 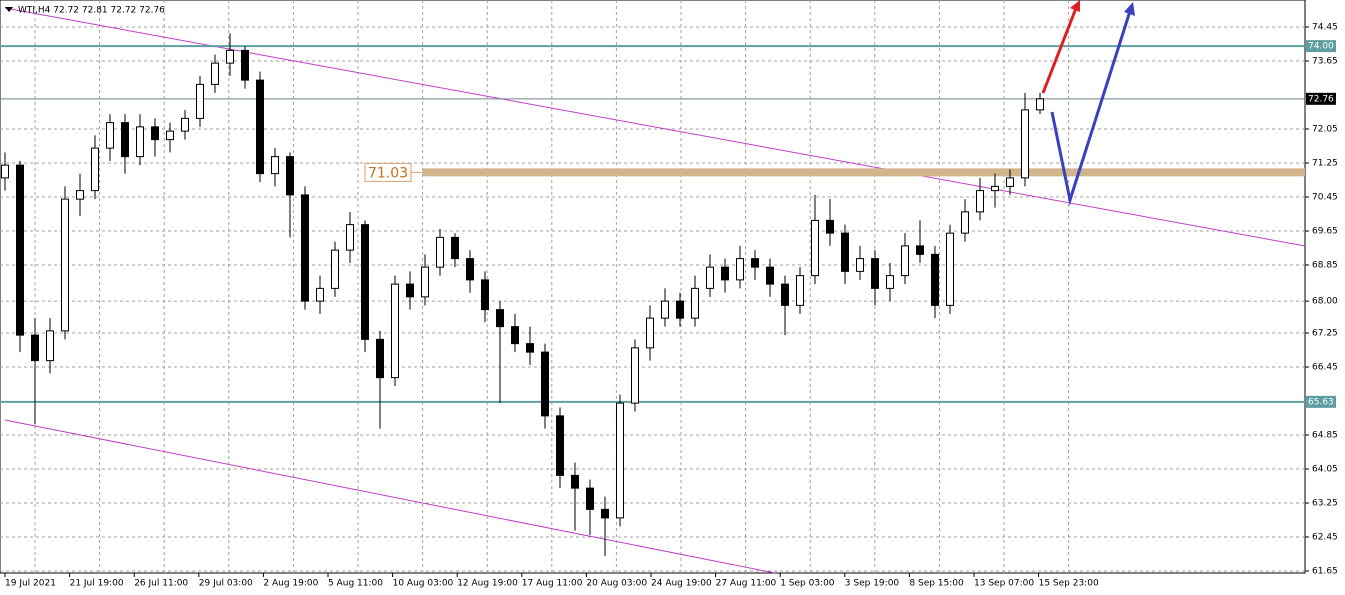 I want to click on blue-arrow, so click(x=1091, y=106).